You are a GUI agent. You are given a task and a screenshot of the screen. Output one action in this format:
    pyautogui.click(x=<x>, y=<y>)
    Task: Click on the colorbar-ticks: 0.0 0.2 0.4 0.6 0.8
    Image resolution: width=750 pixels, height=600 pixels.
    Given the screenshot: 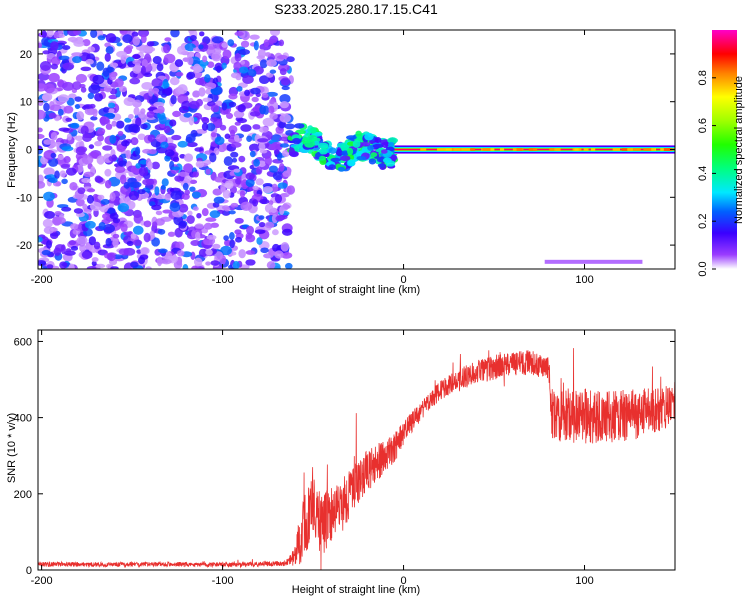 What is the action you would take?
    pyautogui.click(x=706, y=173)
    